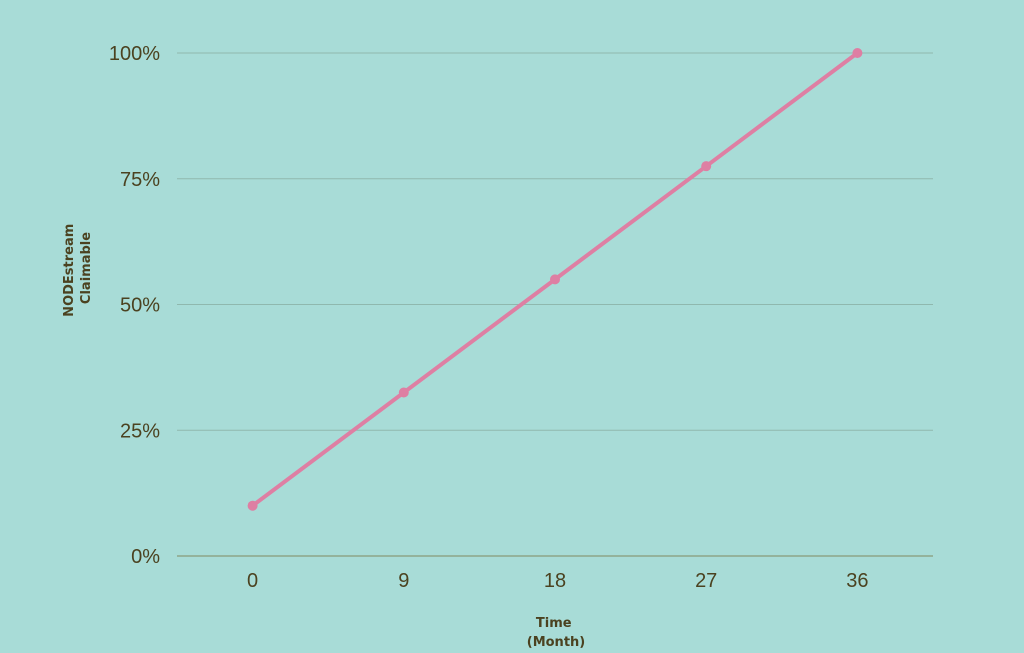 The width and height of the screenshot is (1024, 653). What do you see at coordinates (556, 642) in the screenshot?
I see `x-axis-label-line2: (Month)` at bounding box center [556, 642].